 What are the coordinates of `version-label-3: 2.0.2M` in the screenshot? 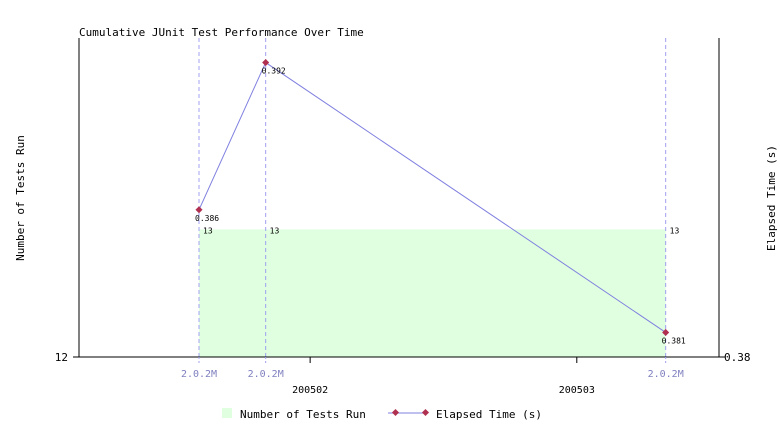 It's located at (666, 374).